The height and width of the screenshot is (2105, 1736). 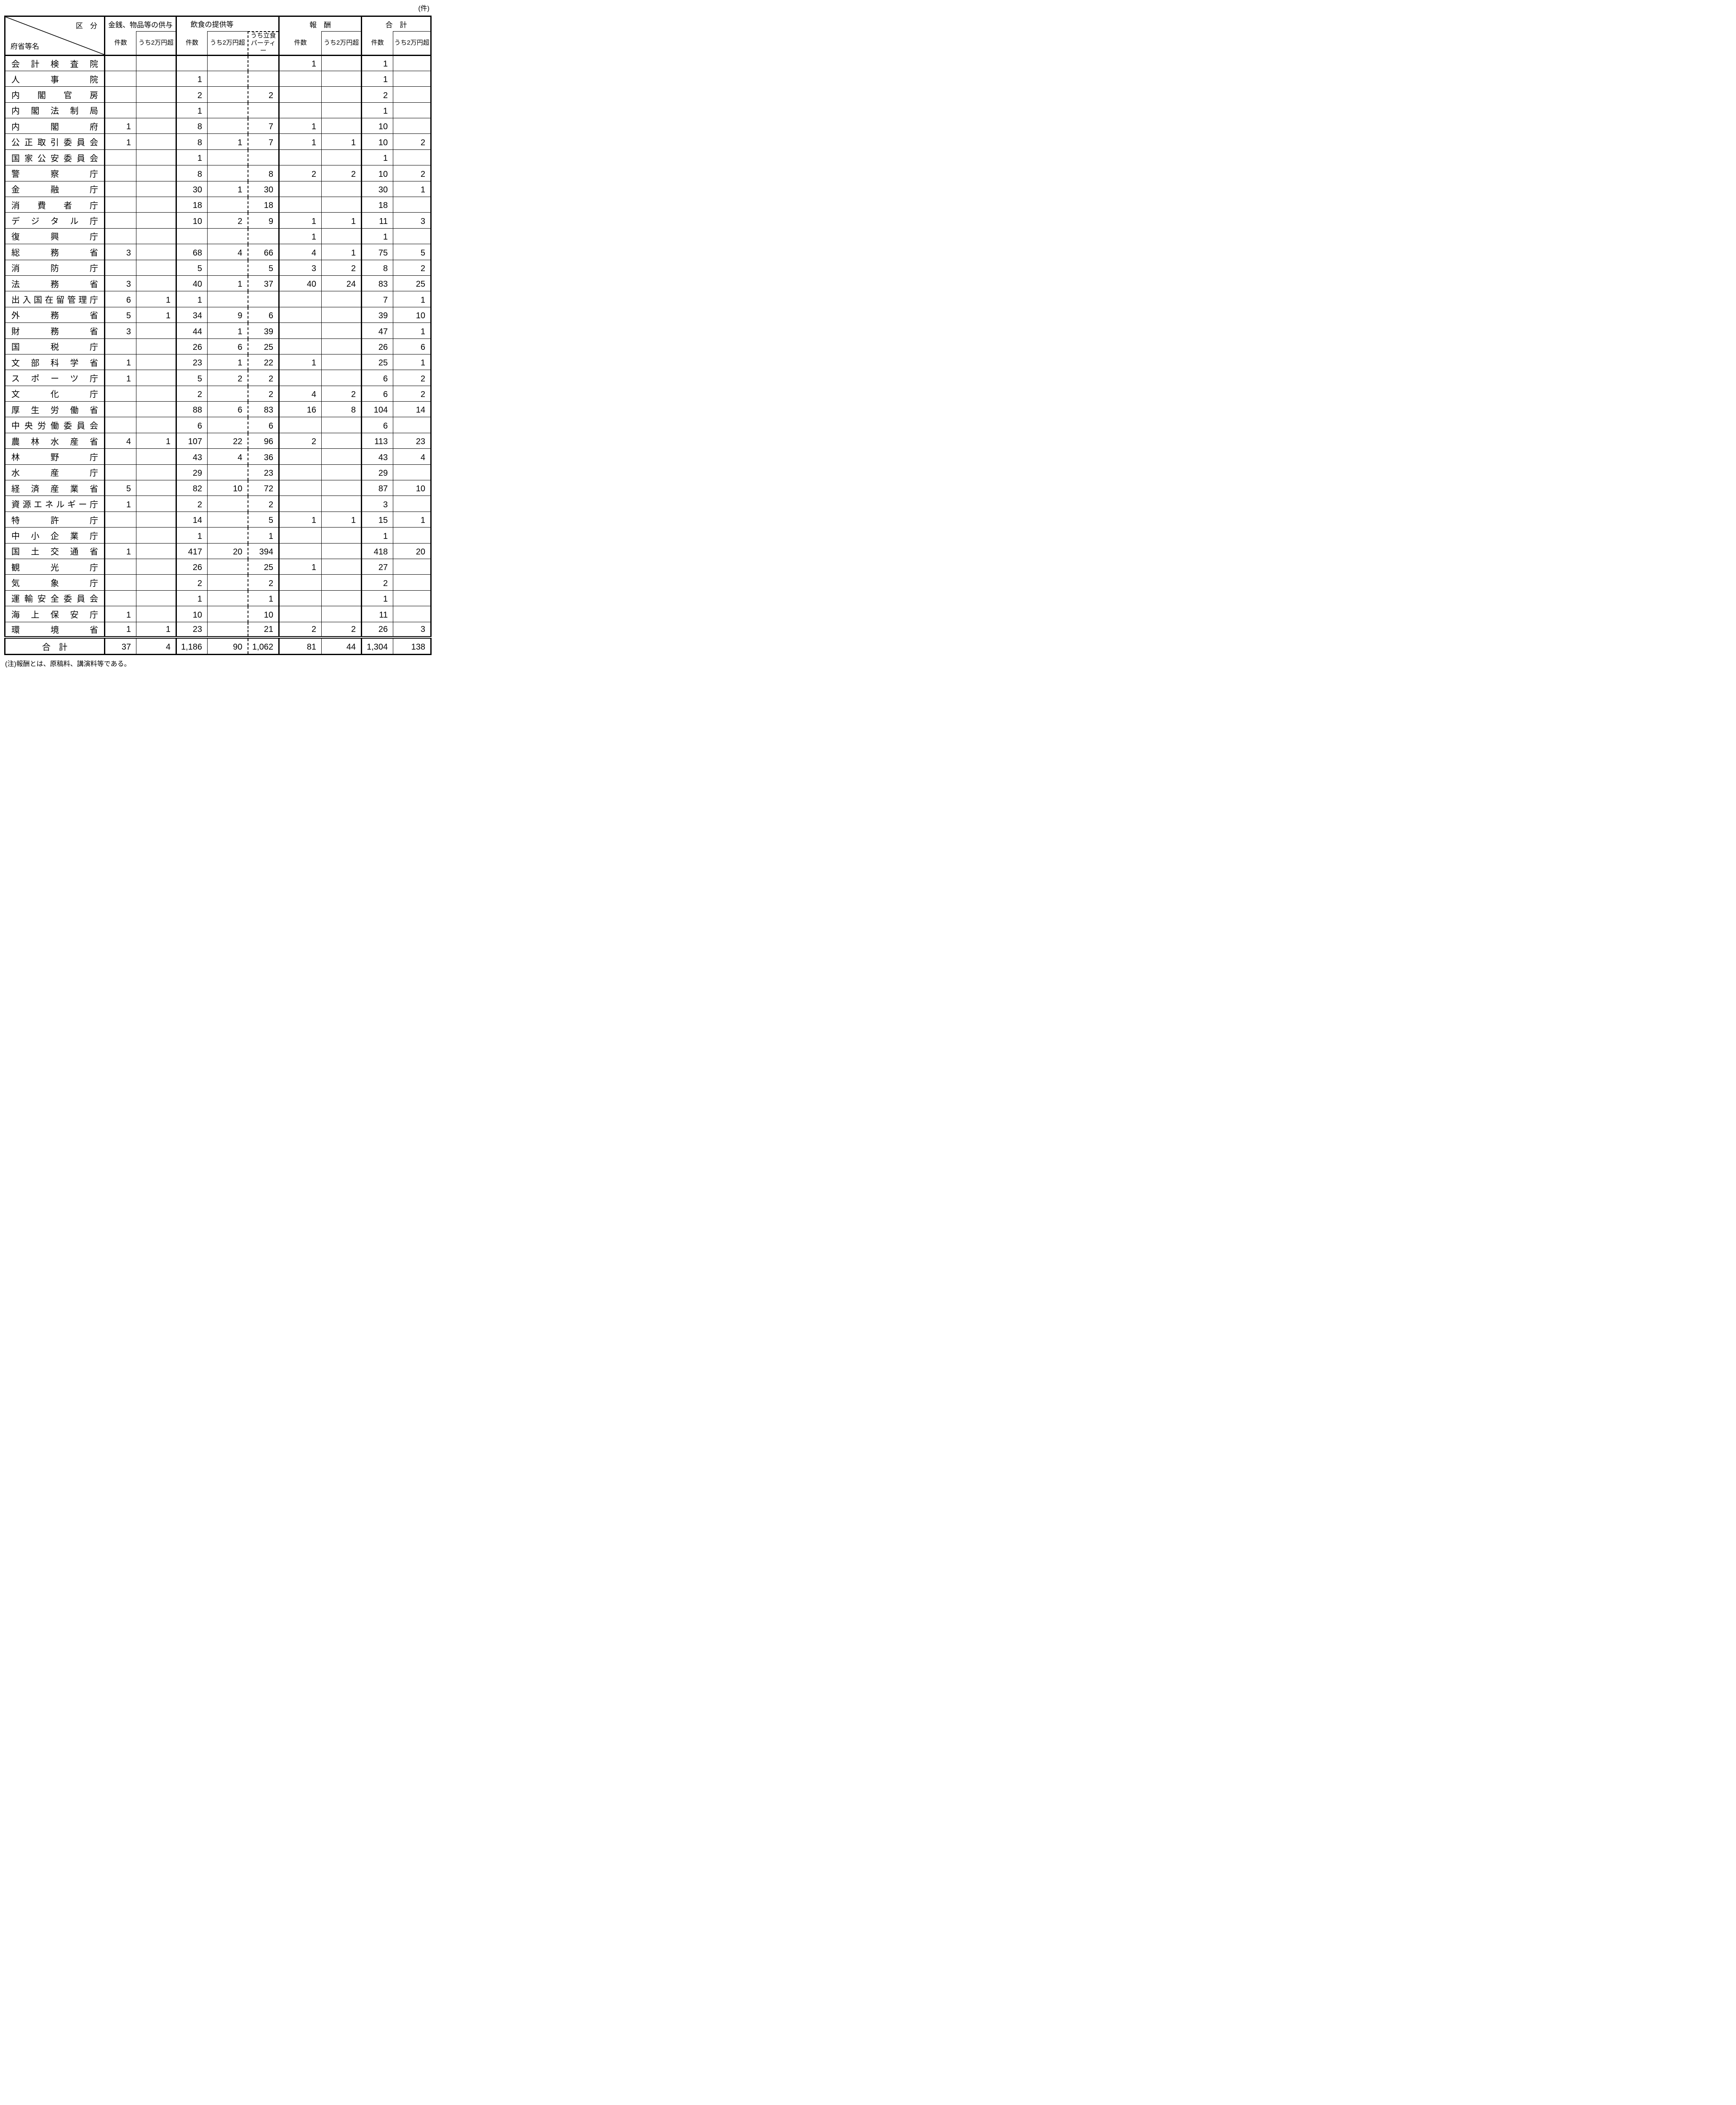 I want to click on col-header-food-count: 件数, so click(x=192, y=43).